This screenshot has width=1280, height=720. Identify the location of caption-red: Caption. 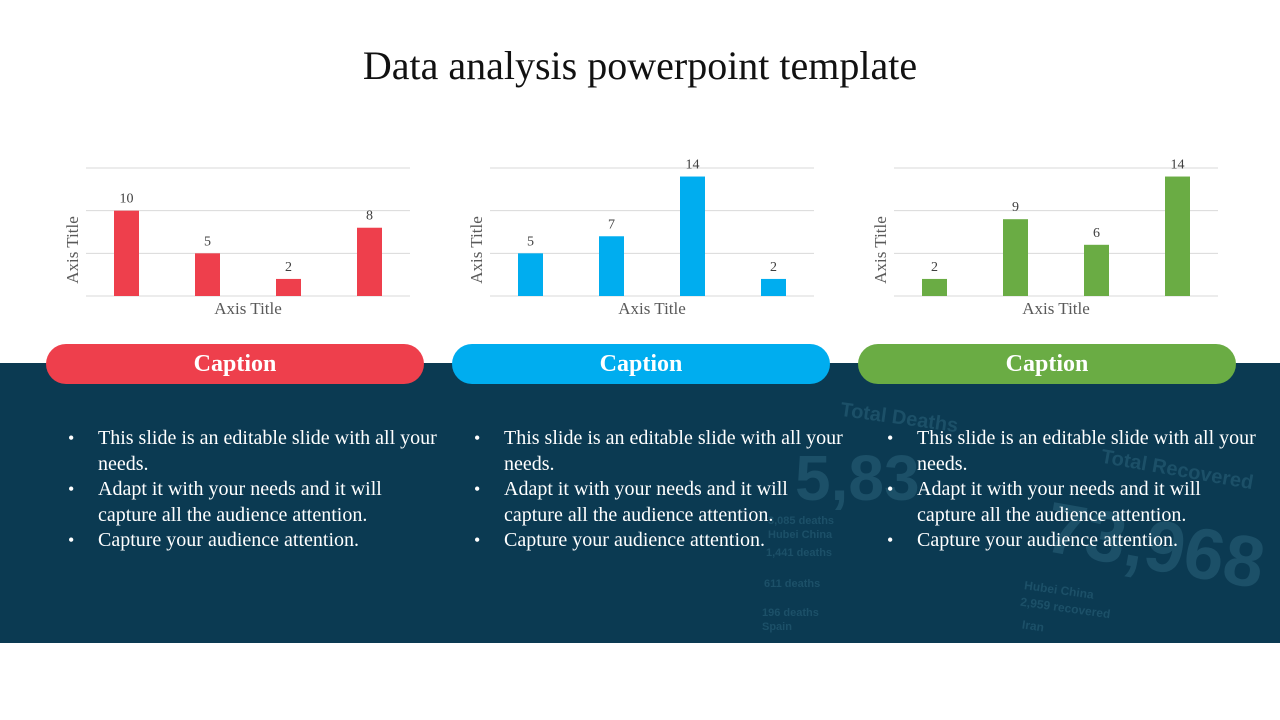
(235, 364).